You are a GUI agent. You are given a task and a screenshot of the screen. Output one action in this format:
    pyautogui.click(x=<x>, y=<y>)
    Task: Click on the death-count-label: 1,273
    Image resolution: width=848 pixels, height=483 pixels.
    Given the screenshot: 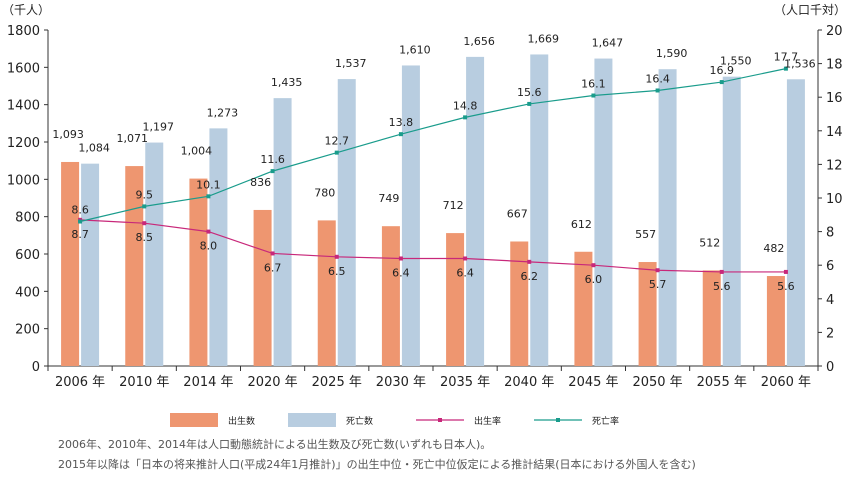 What is the action you would take?
    pyautogui.click(x=223, y=112)
    